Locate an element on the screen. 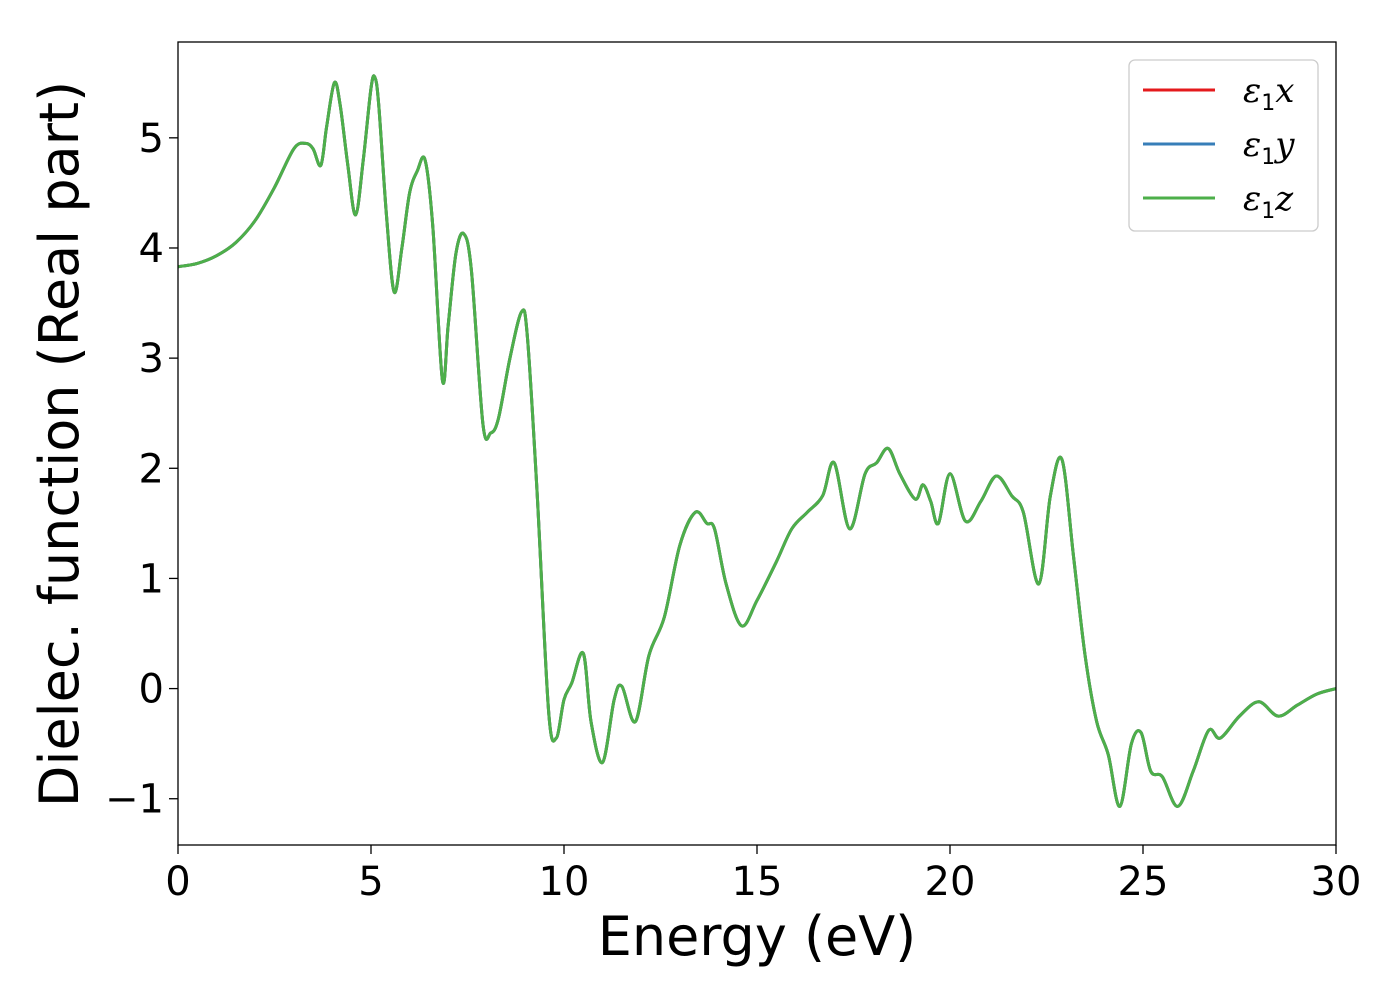 Image resolution: width=1400 pixels, height=1000 pixels. x-tick-label: 15 is located at coordinates (757, 882).